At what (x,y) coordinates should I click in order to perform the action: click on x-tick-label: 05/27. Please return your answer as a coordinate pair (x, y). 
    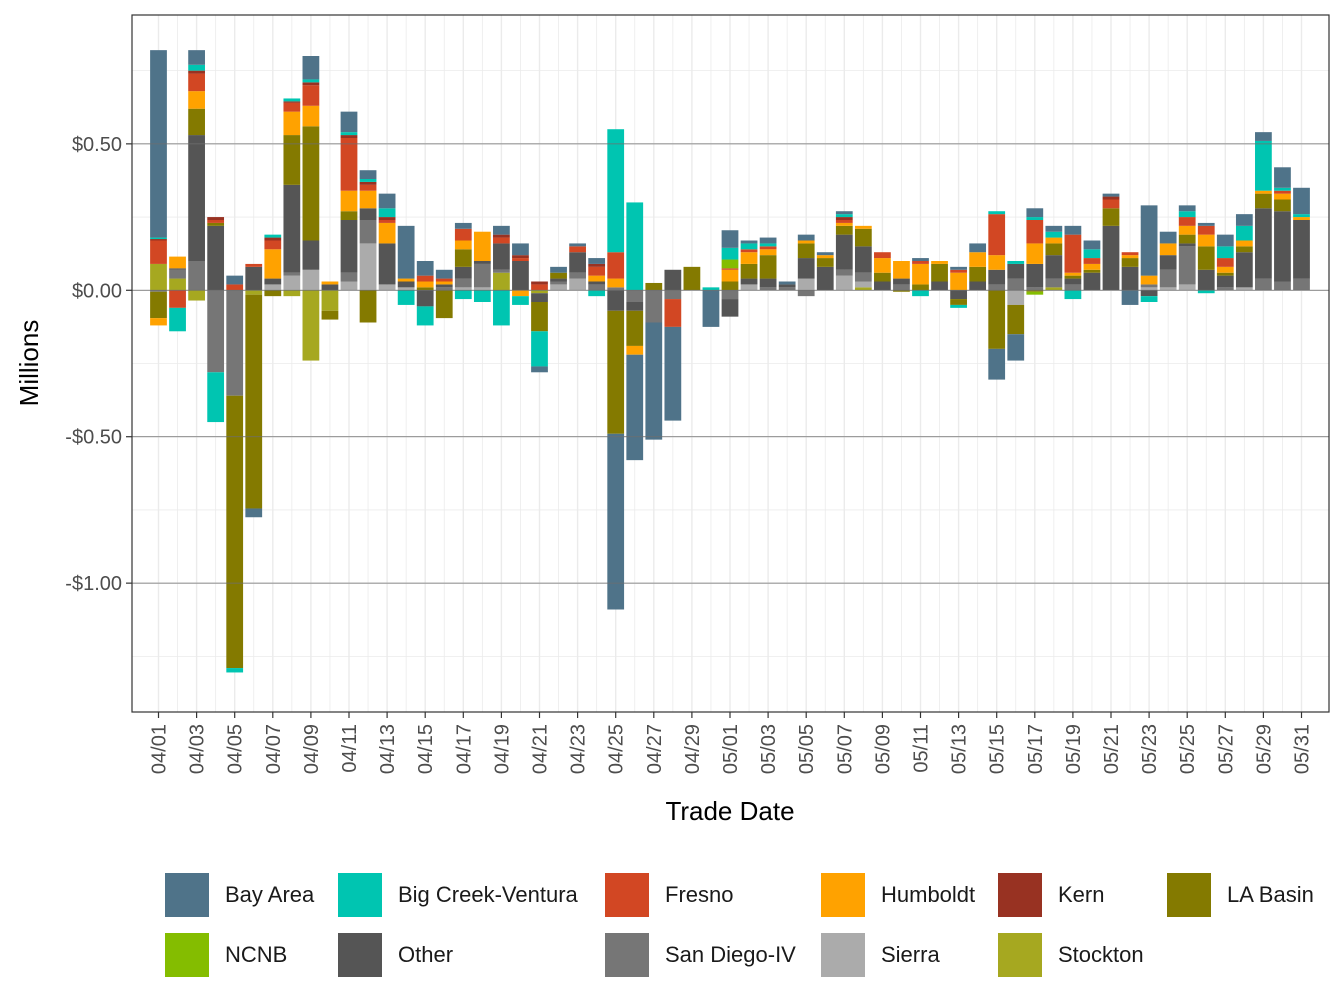
    Looking at the image, I should click on (1226, 749).